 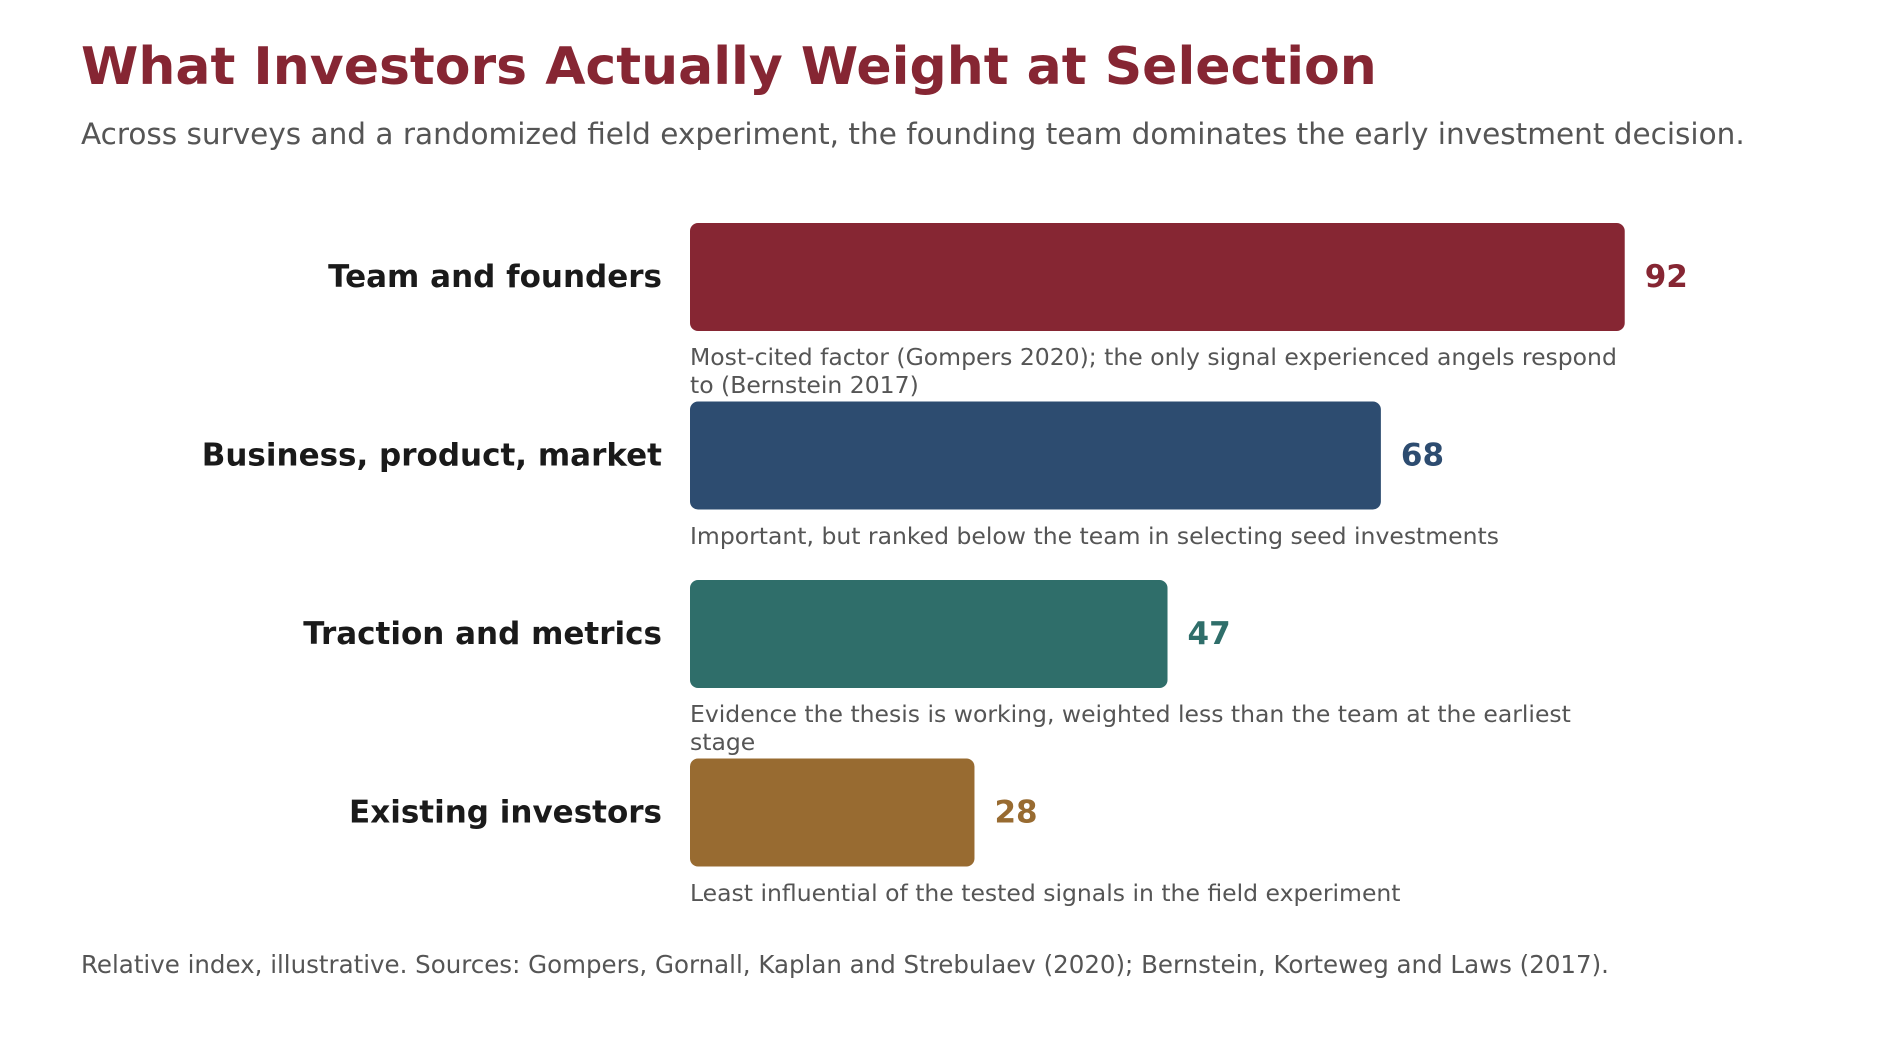 What do you see at coordinates (432, 456) in the screenshot?
I see `category-label-business-product-market: Business, product, market` at bounding box center [432, 456].